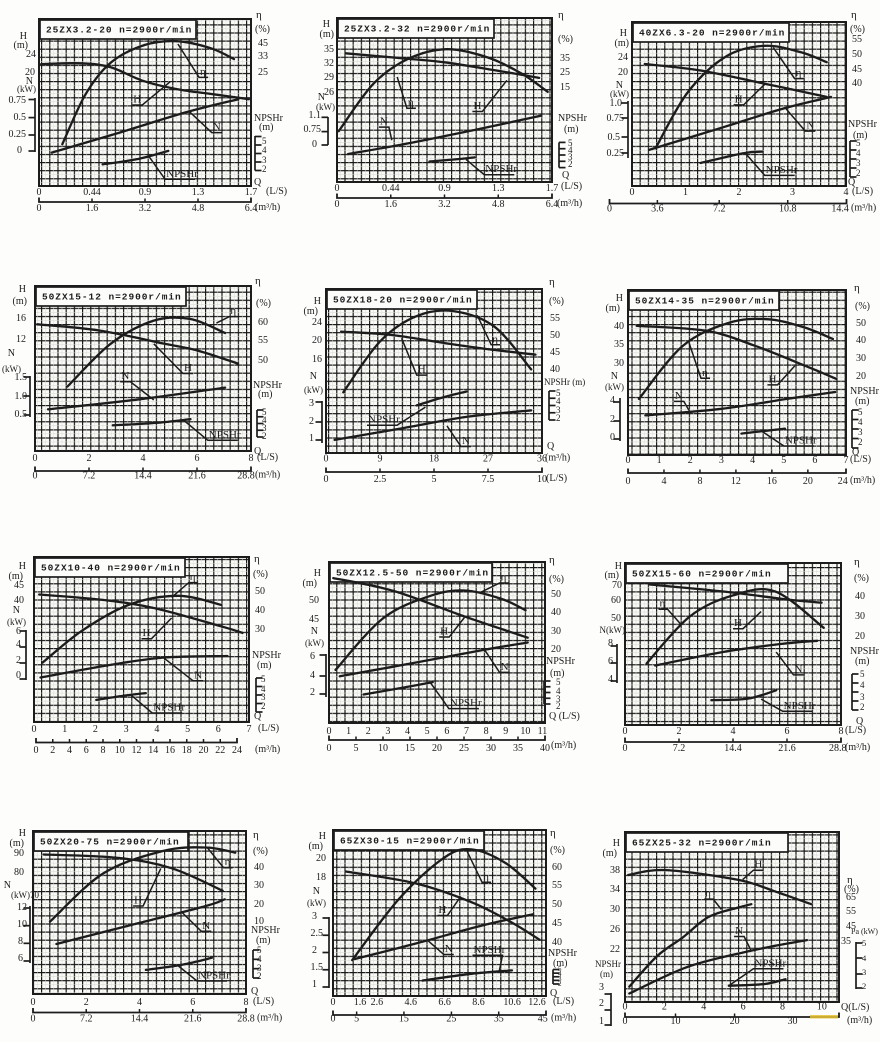 This screenshot has height=1042, width=880. I want to click on svg-text: 15, so click(410, 748).